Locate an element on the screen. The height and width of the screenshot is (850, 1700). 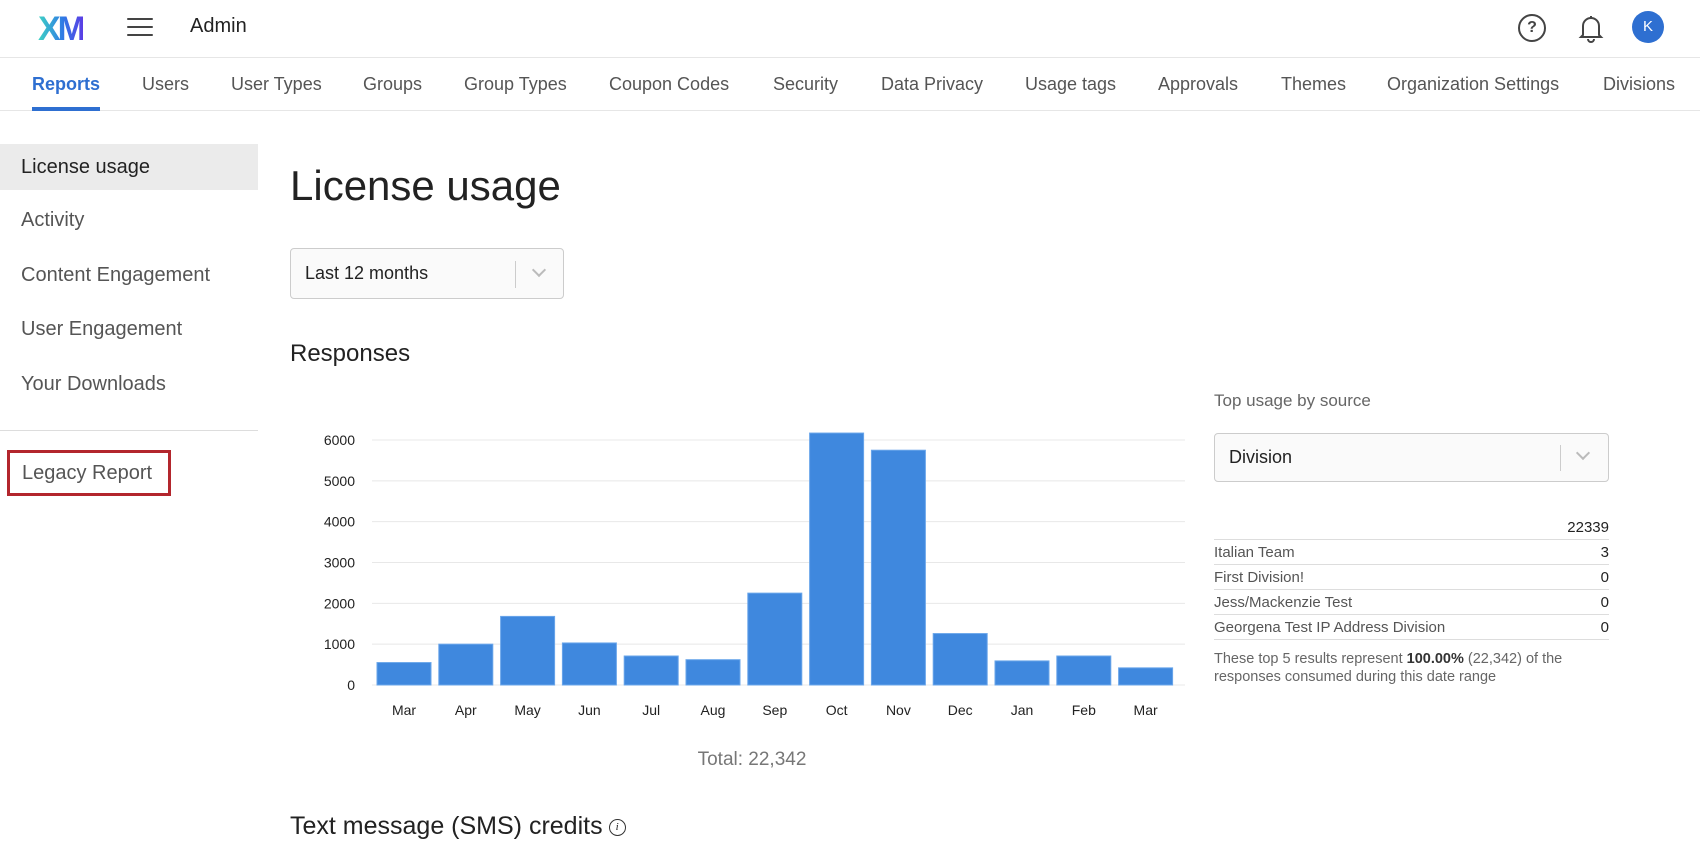
row-name: Jess/Mackenzie Test is located at coordinates (1283, 602).